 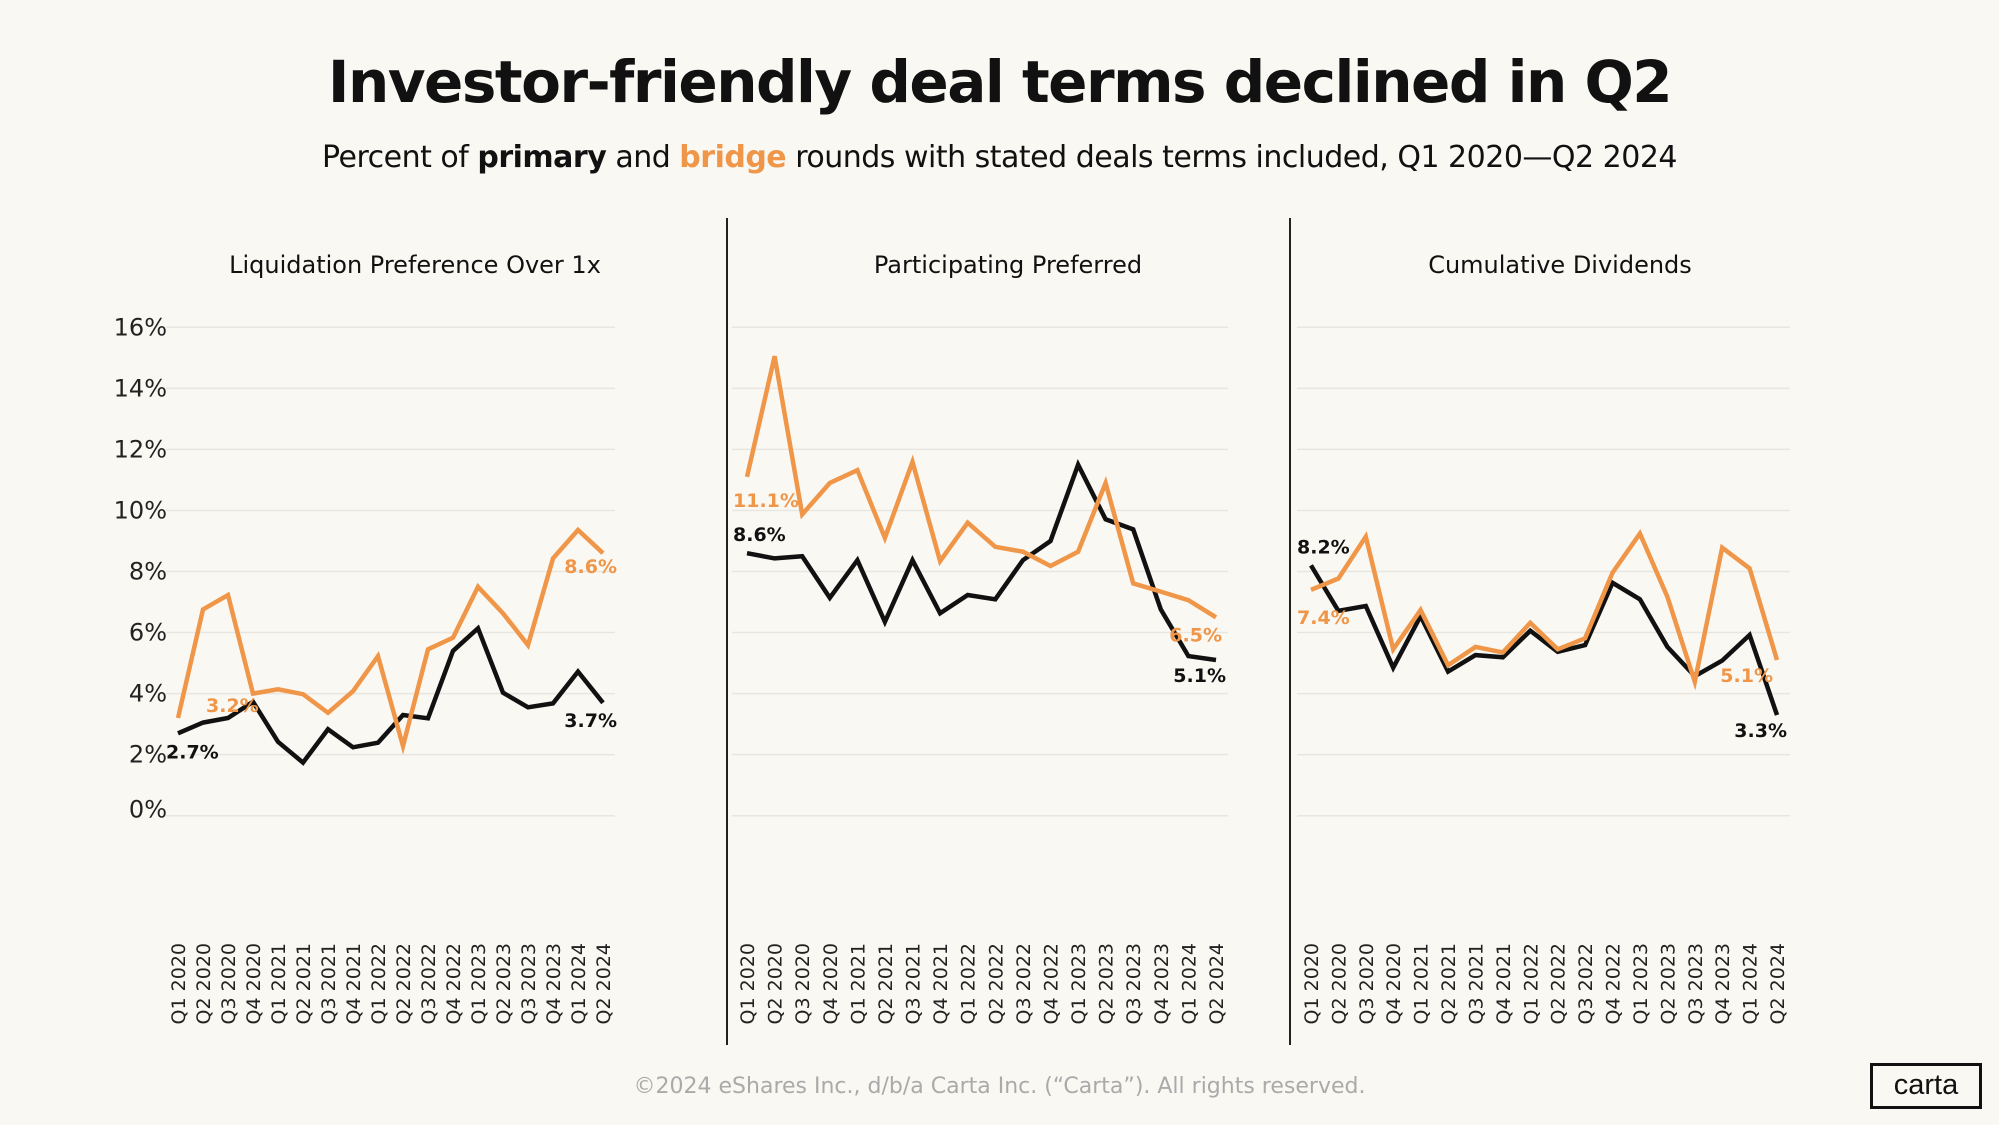 What do you see at coordinates (148, 694) in the screenshot?
I see `y-tick-label: 4%` at bounding box center [148, 694].